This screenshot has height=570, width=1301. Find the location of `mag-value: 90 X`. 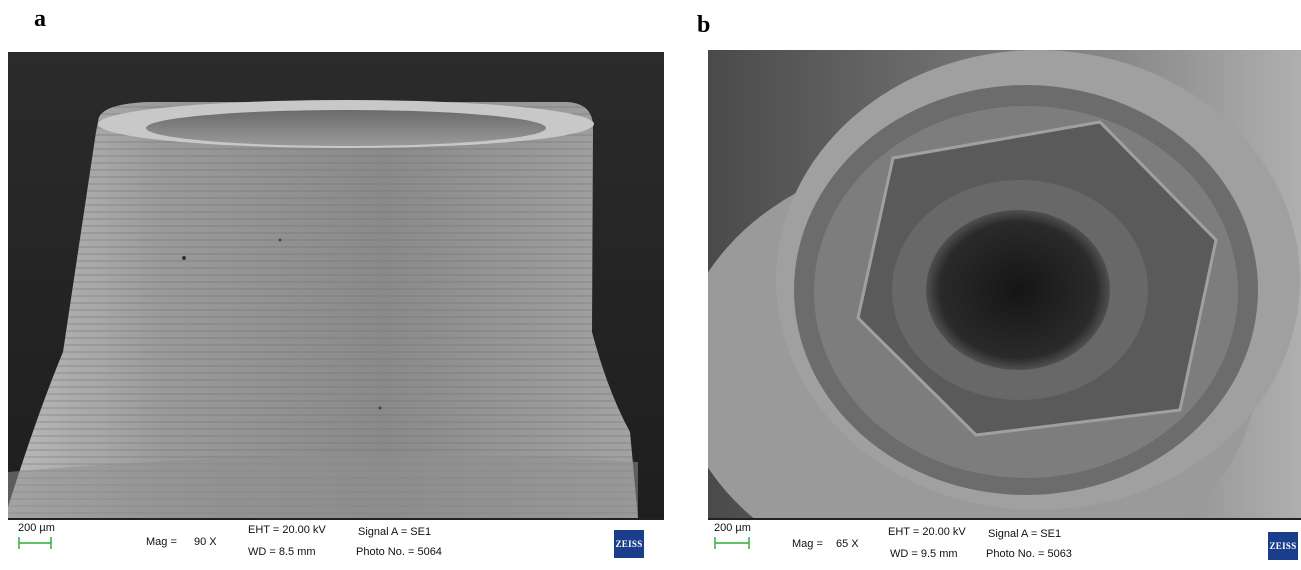

mag-value: 90 X is located at coordinates (205, 542).